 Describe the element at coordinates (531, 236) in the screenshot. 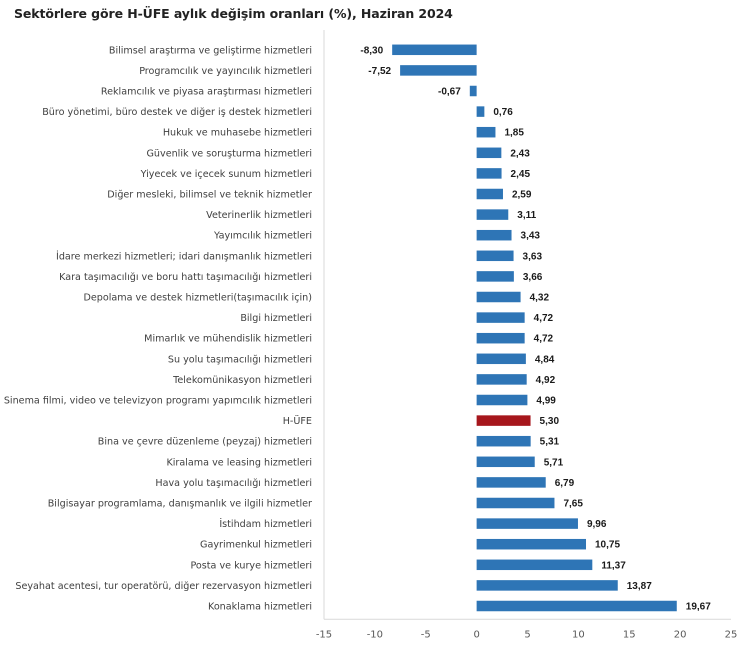

I see `data-label: 3,43` at that location.